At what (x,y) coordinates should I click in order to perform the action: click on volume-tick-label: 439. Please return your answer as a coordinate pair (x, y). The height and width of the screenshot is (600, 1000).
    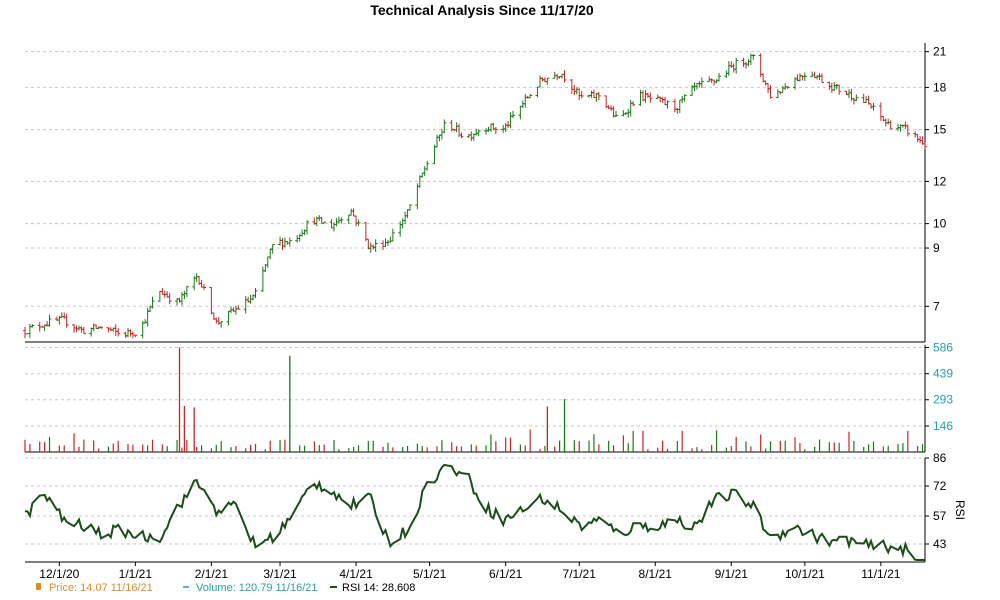
    Looking at the image, I should click on (943, 374).